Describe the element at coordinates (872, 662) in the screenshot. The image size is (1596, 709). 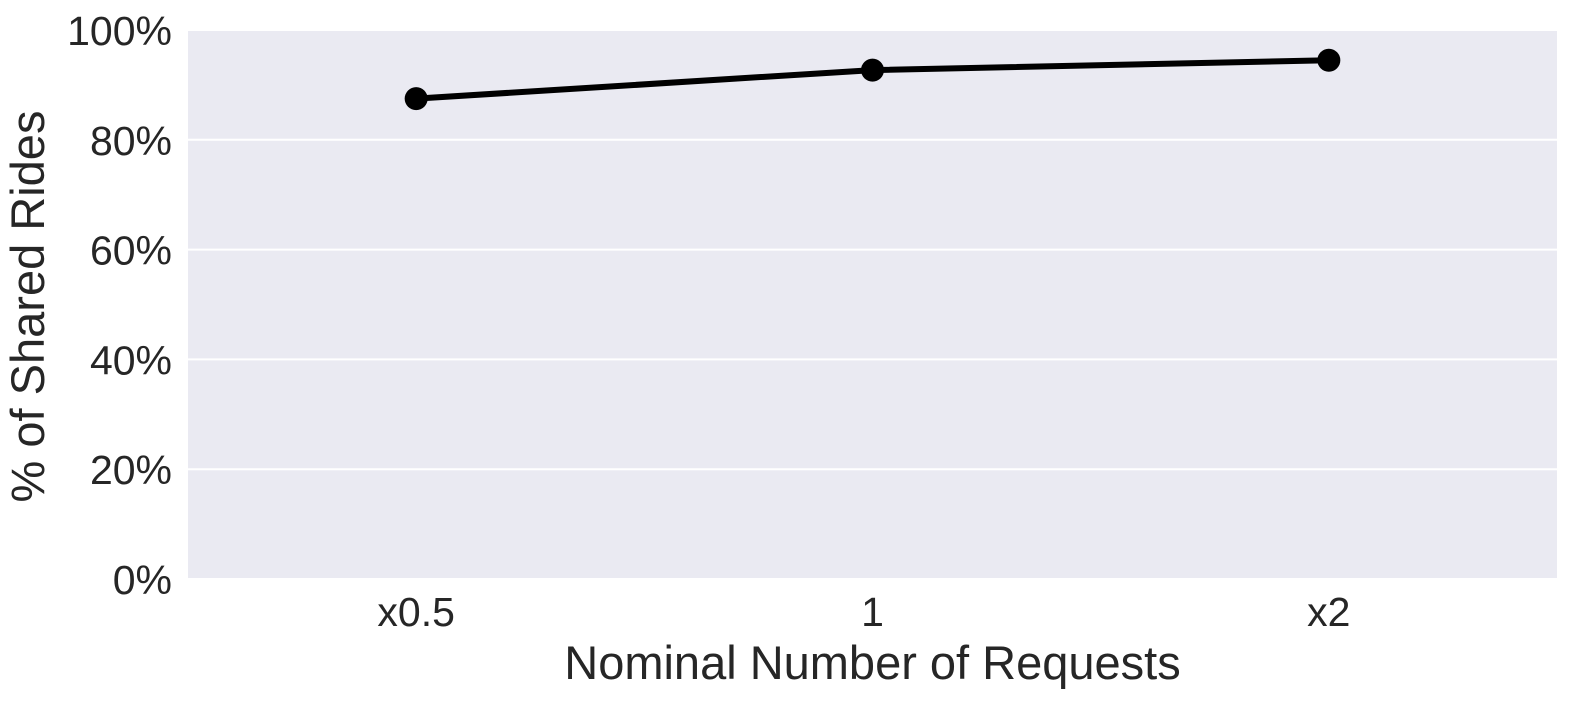
I see `x-axis-title: Nominal Number of Requests` at that location.